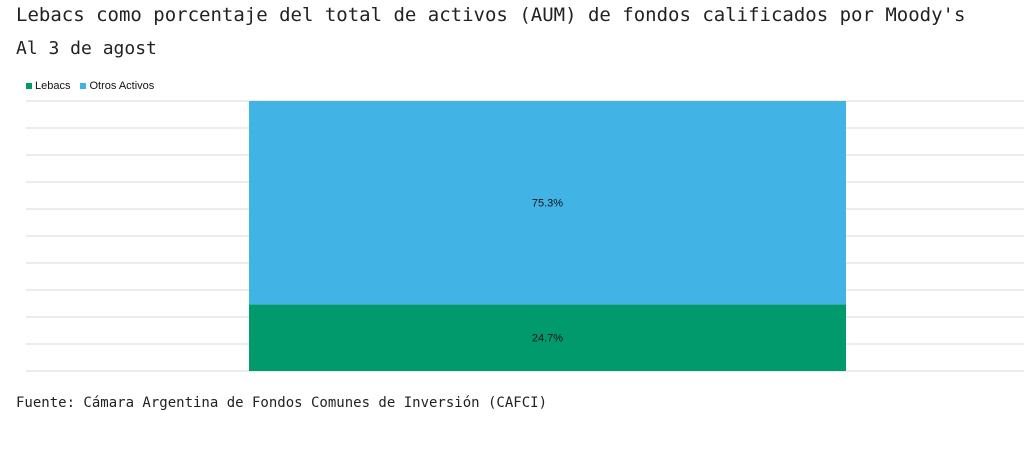 The image size is (1024, 462). I want to click on data-labels: 24.7% 75.3%, so click(547, 271).